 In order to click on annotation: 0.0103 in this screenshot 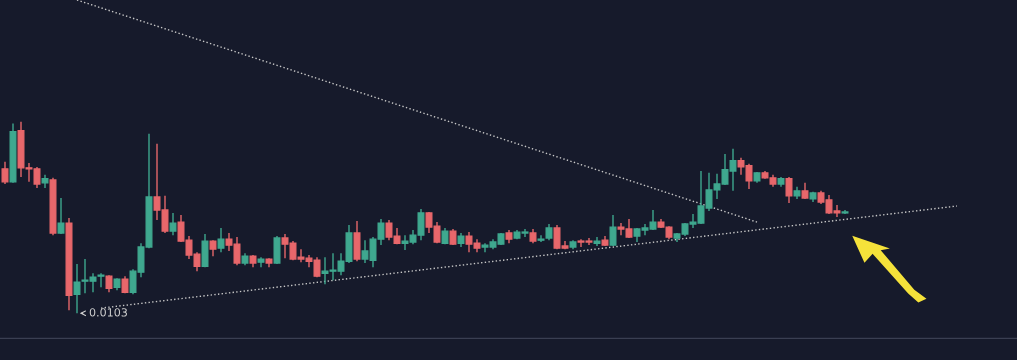, I will do `click(108, 312)`.